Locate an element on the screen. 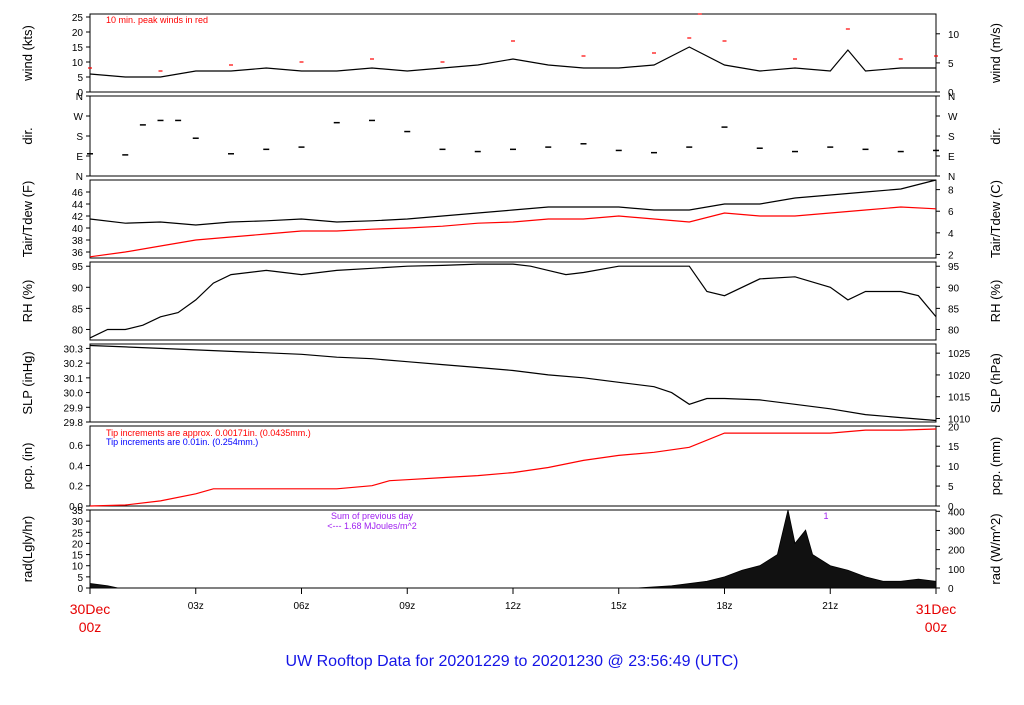  tick-label-right-pcp: 20 is located at coordinates (954, 427).